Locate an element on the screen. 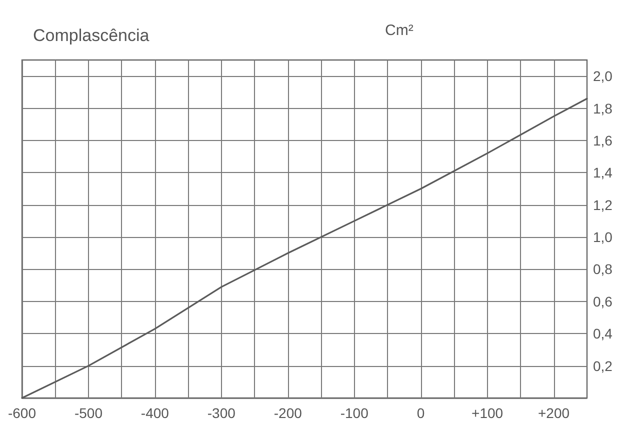  y-axis-title: Cm² is located at coordinates (399, 30).